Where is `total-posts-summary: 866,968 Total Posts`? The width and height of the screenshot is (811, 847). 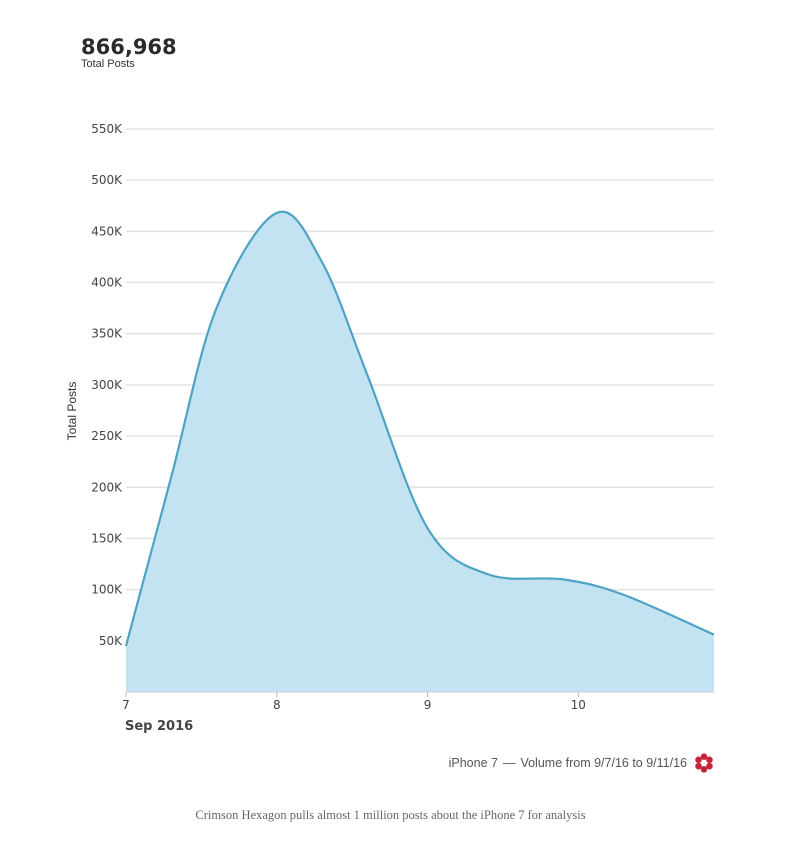
total-posts-summary: 866,968 Total Posts is located at coordinates (129, 52).